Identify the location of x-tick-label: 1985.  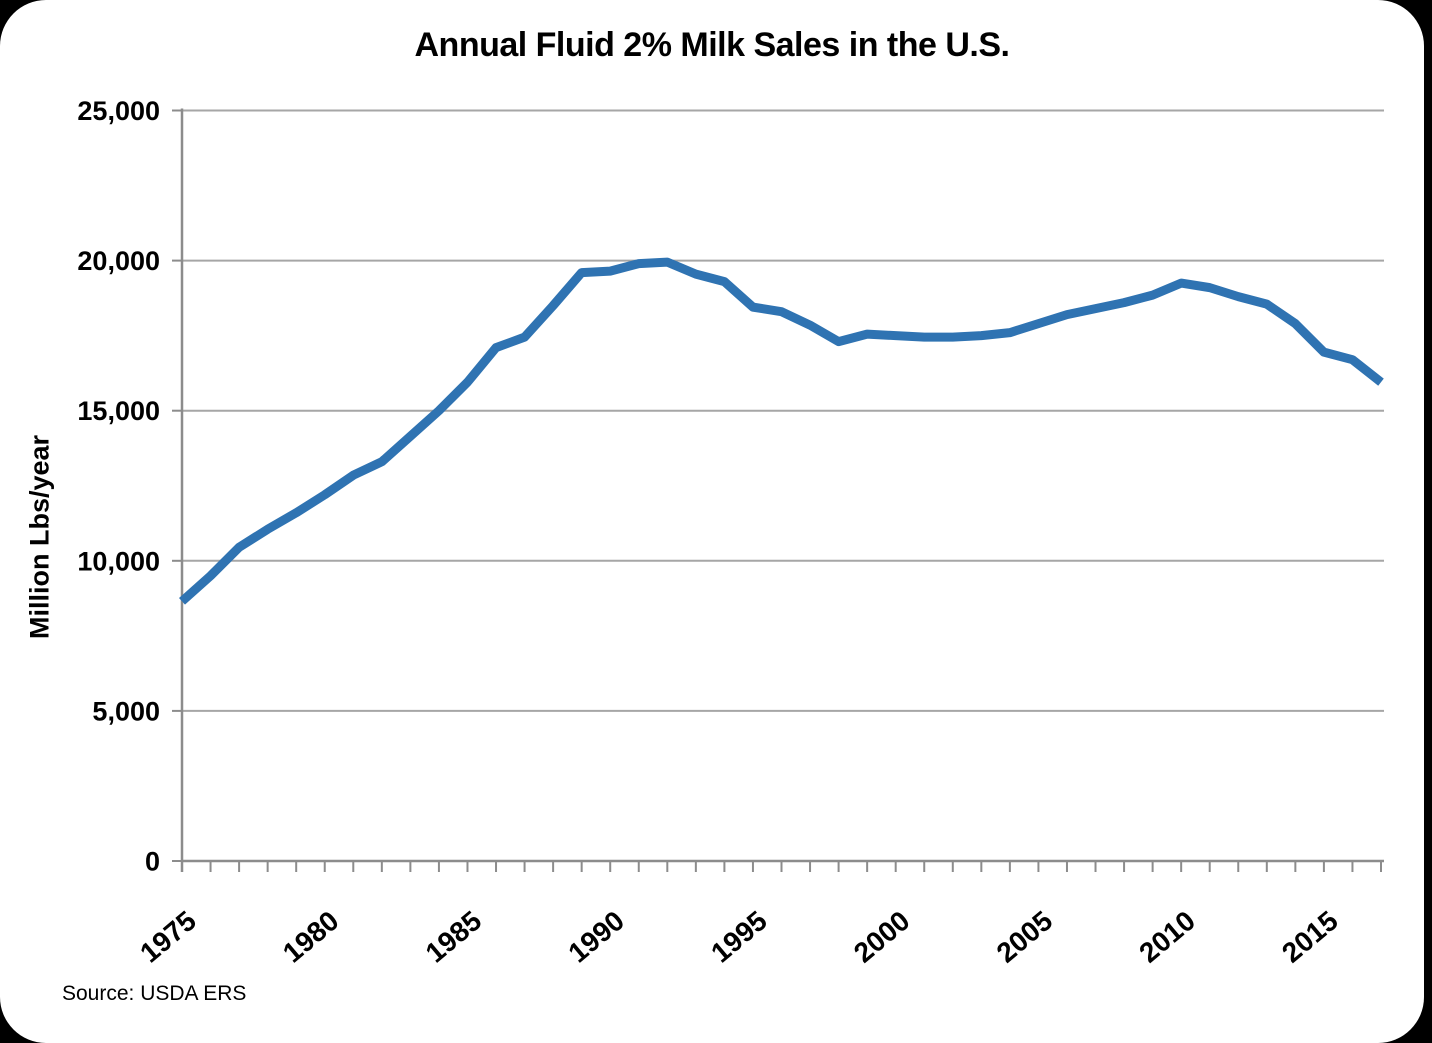
(454, 937).